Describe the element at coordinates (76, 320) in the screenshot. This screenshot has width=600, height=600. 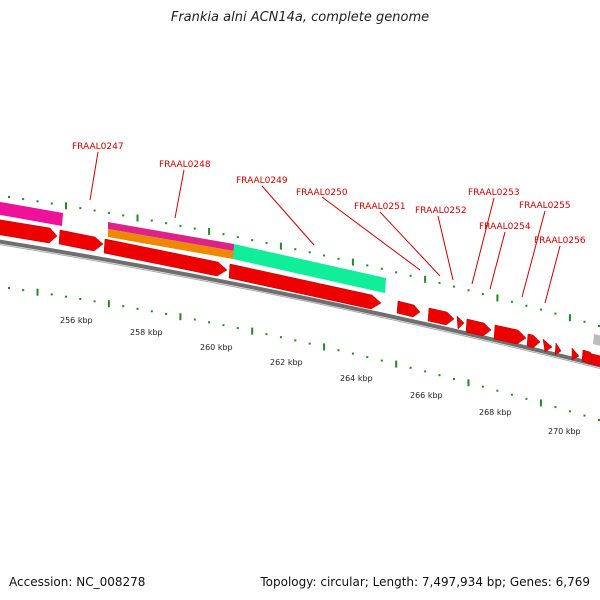
I see `scale-label: 256 kbp` at that location.